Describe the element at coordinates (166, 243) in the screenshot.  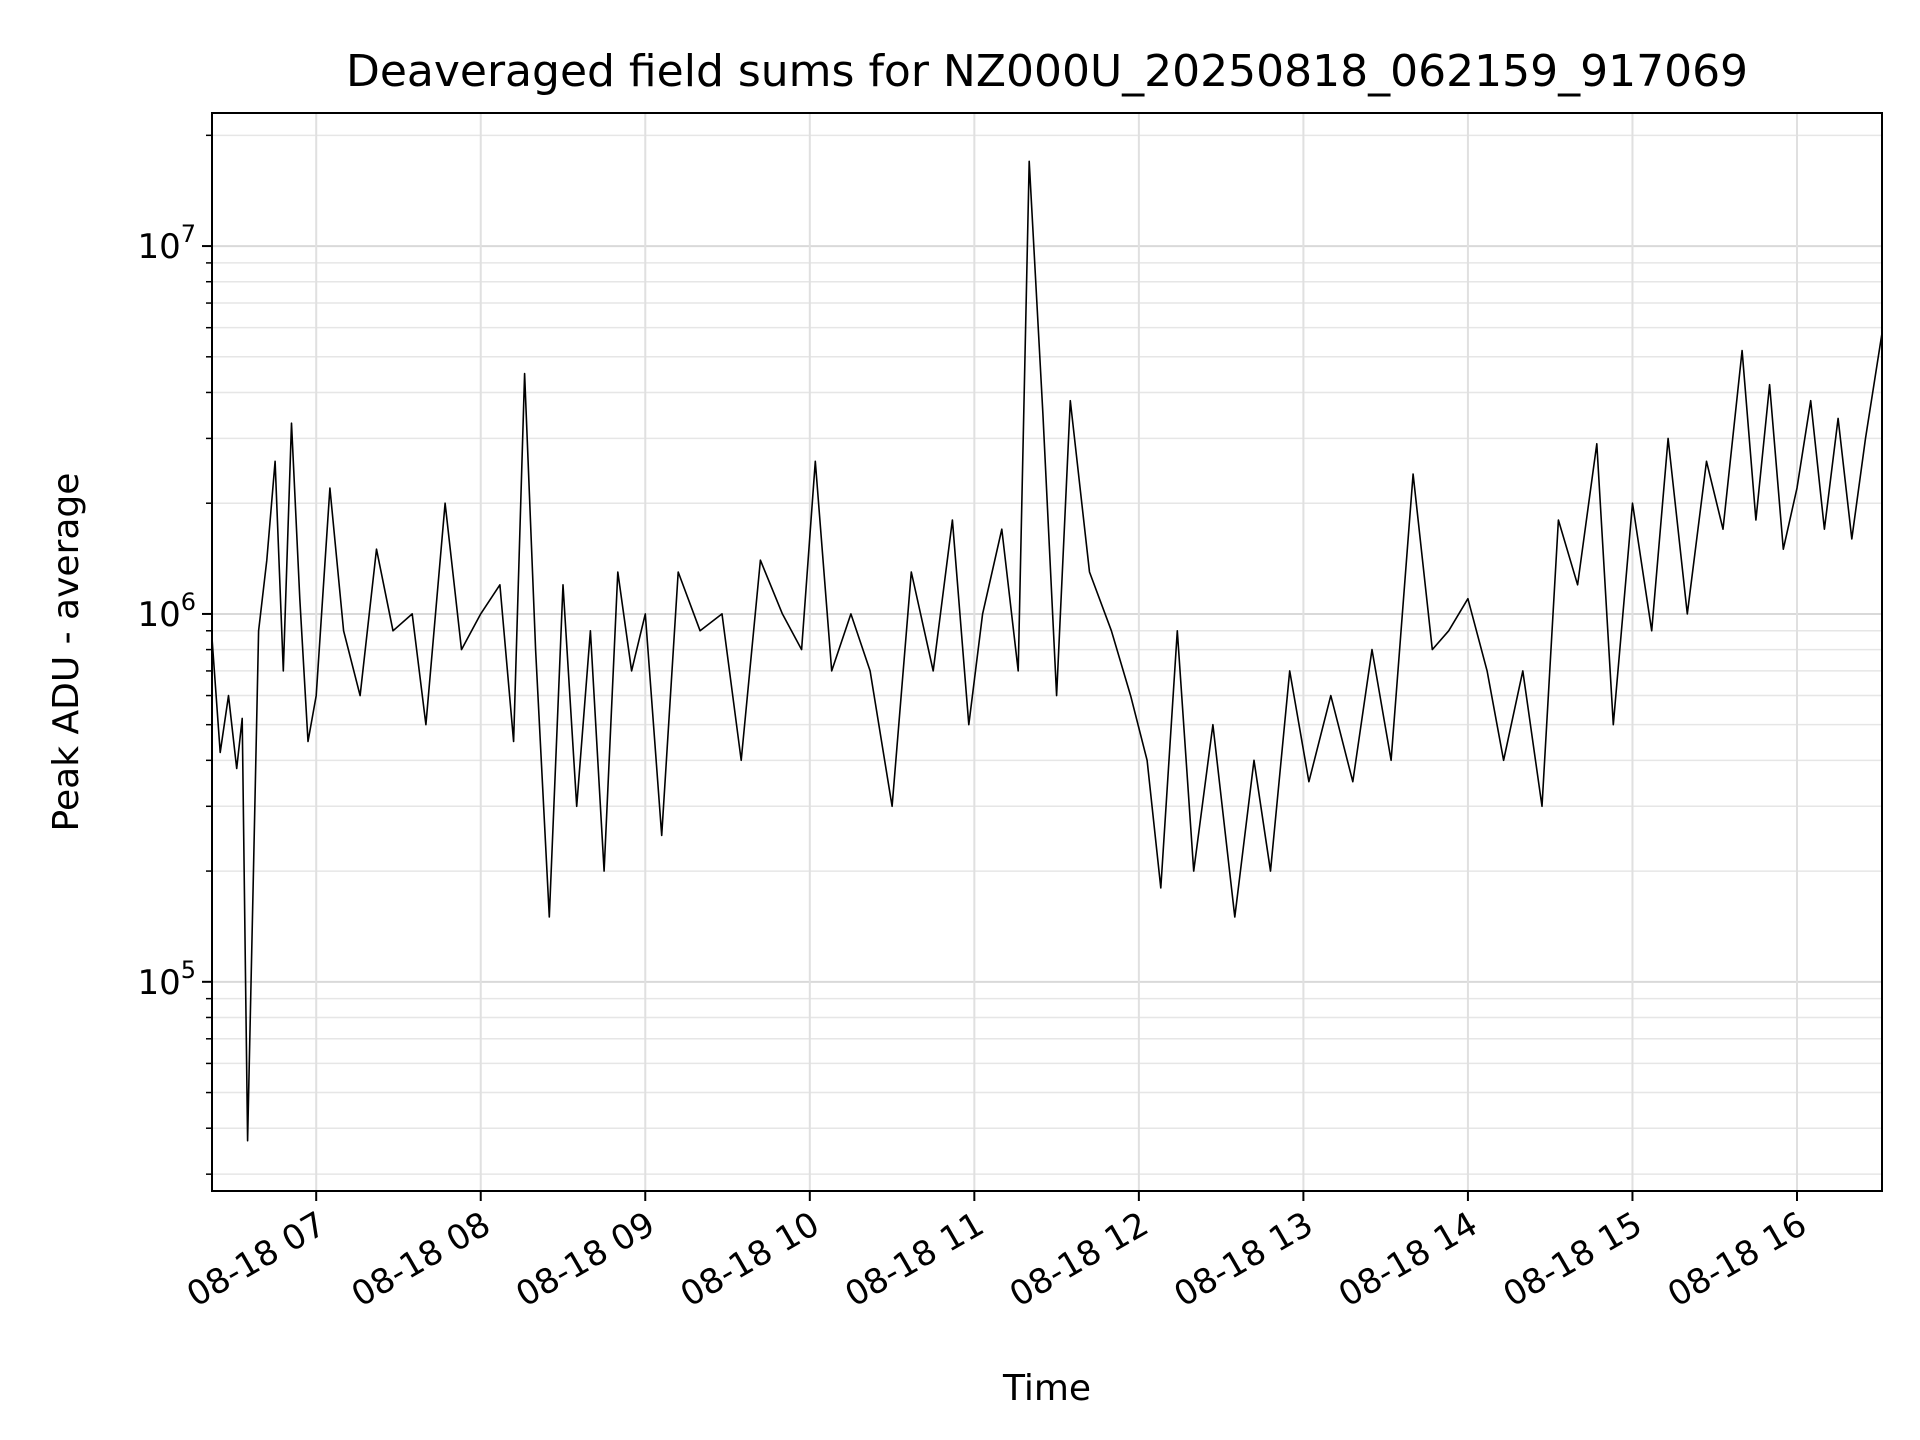
I see `y-tick-label: 10⁷` at that location.